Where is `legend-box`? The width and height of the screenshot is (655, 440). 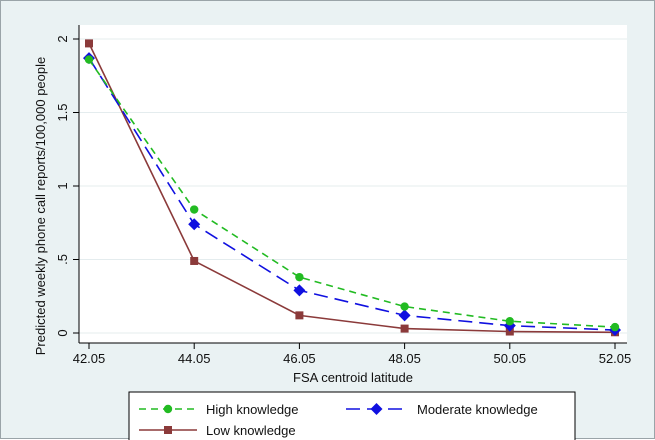
legend-box is located at coordinates (352, 415).